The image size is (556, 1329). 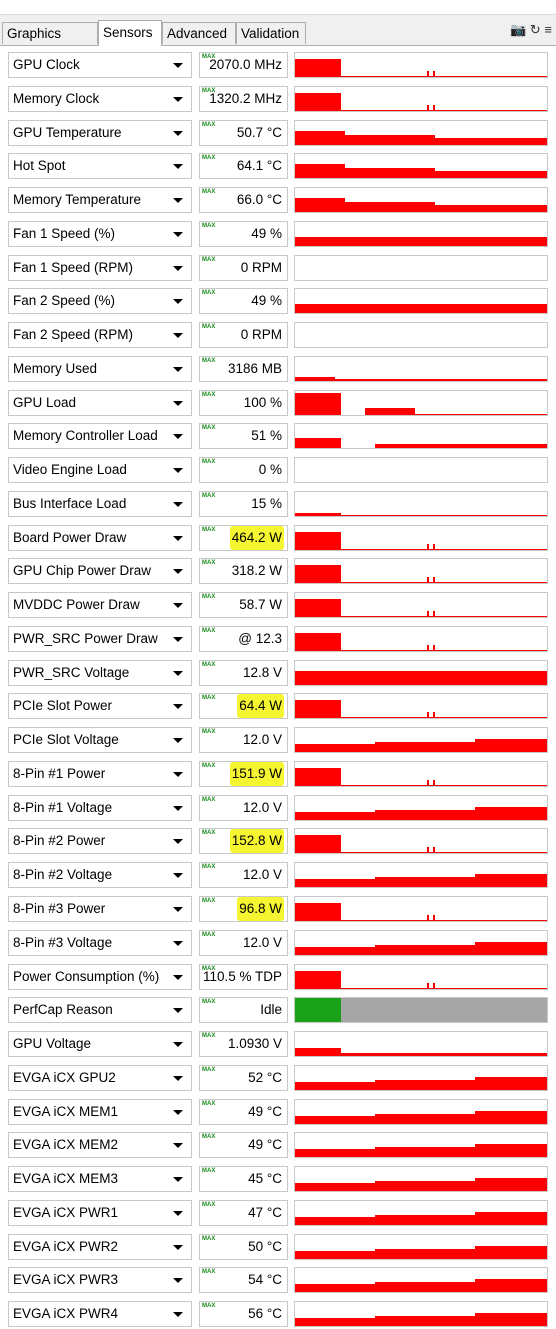 I want to click on sensor-select: EVGA iCX MEM3, so click(x=100, y=1179).